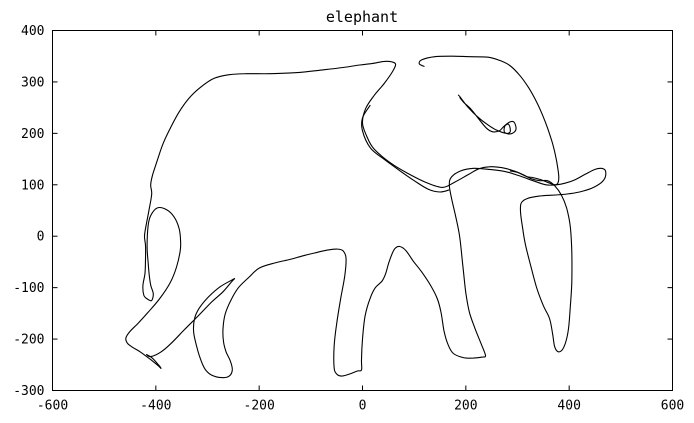 The image size is (694, 423). What do you see at coordinates (41, 237) in the screenshot?
I see `y-tick-label: 0` at bounding box center [41, 237].